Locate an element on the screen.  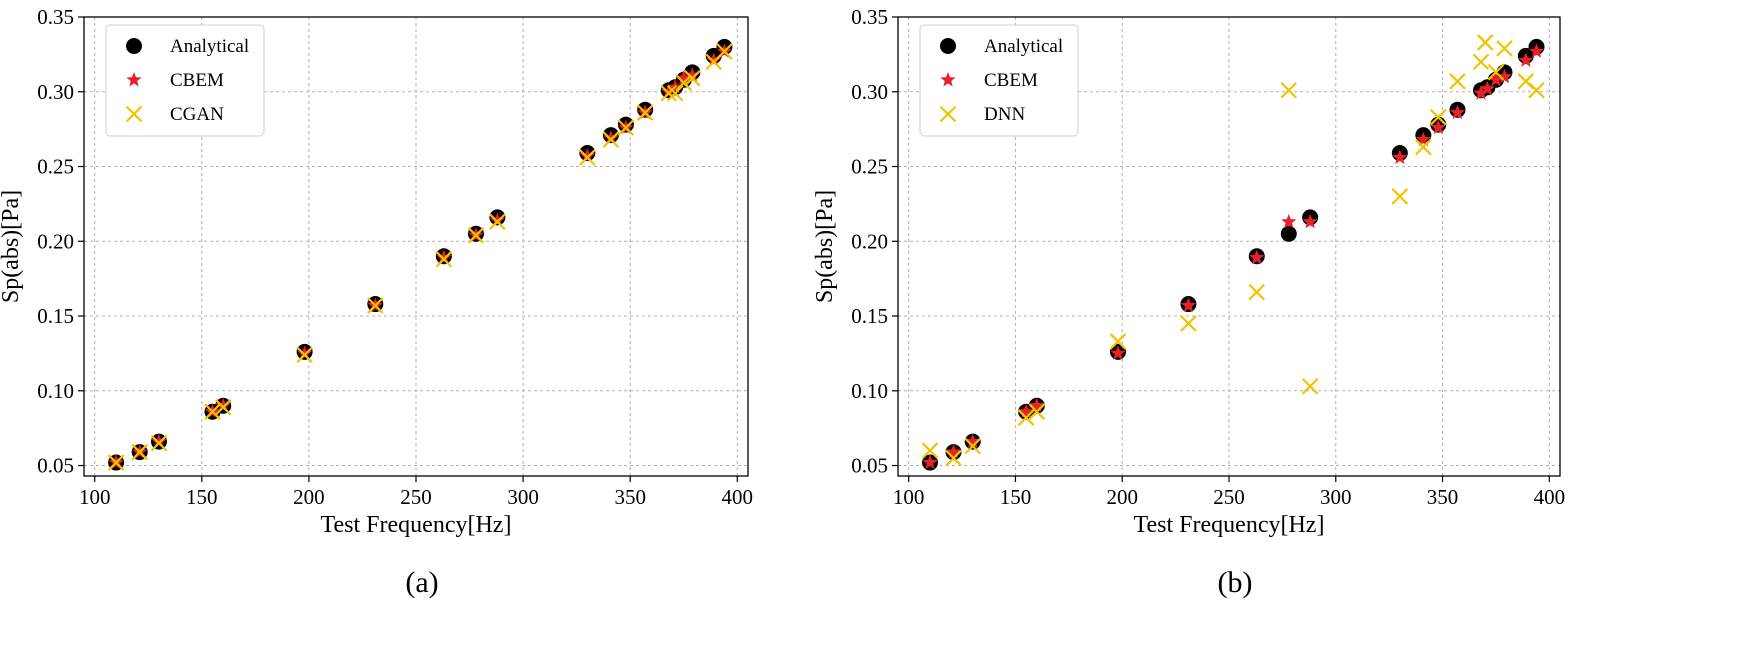
panel-caption: (b) is located at coordinates (1235, 582).